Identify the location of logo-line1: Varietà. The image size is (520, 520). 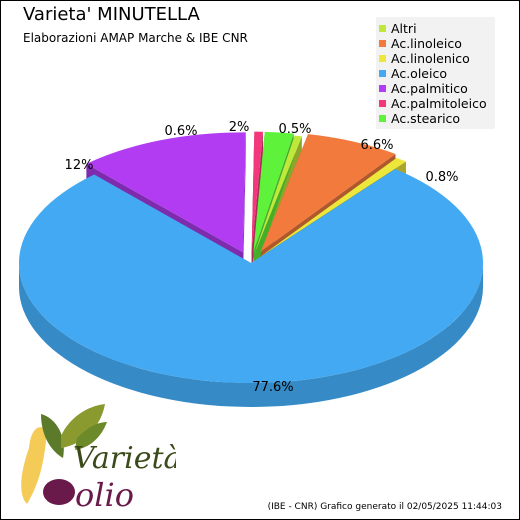
(124, 458).